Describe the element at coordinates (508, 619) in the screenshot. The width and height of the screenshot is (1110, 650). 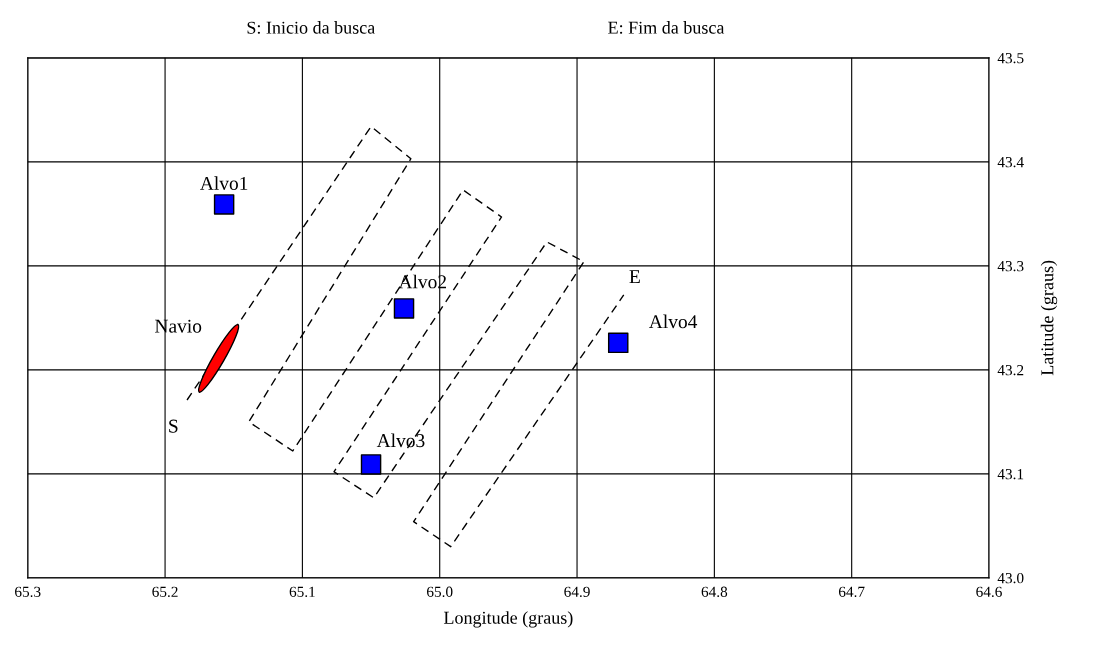
I see `x-axis-title: Longitude (graus)` at that location.